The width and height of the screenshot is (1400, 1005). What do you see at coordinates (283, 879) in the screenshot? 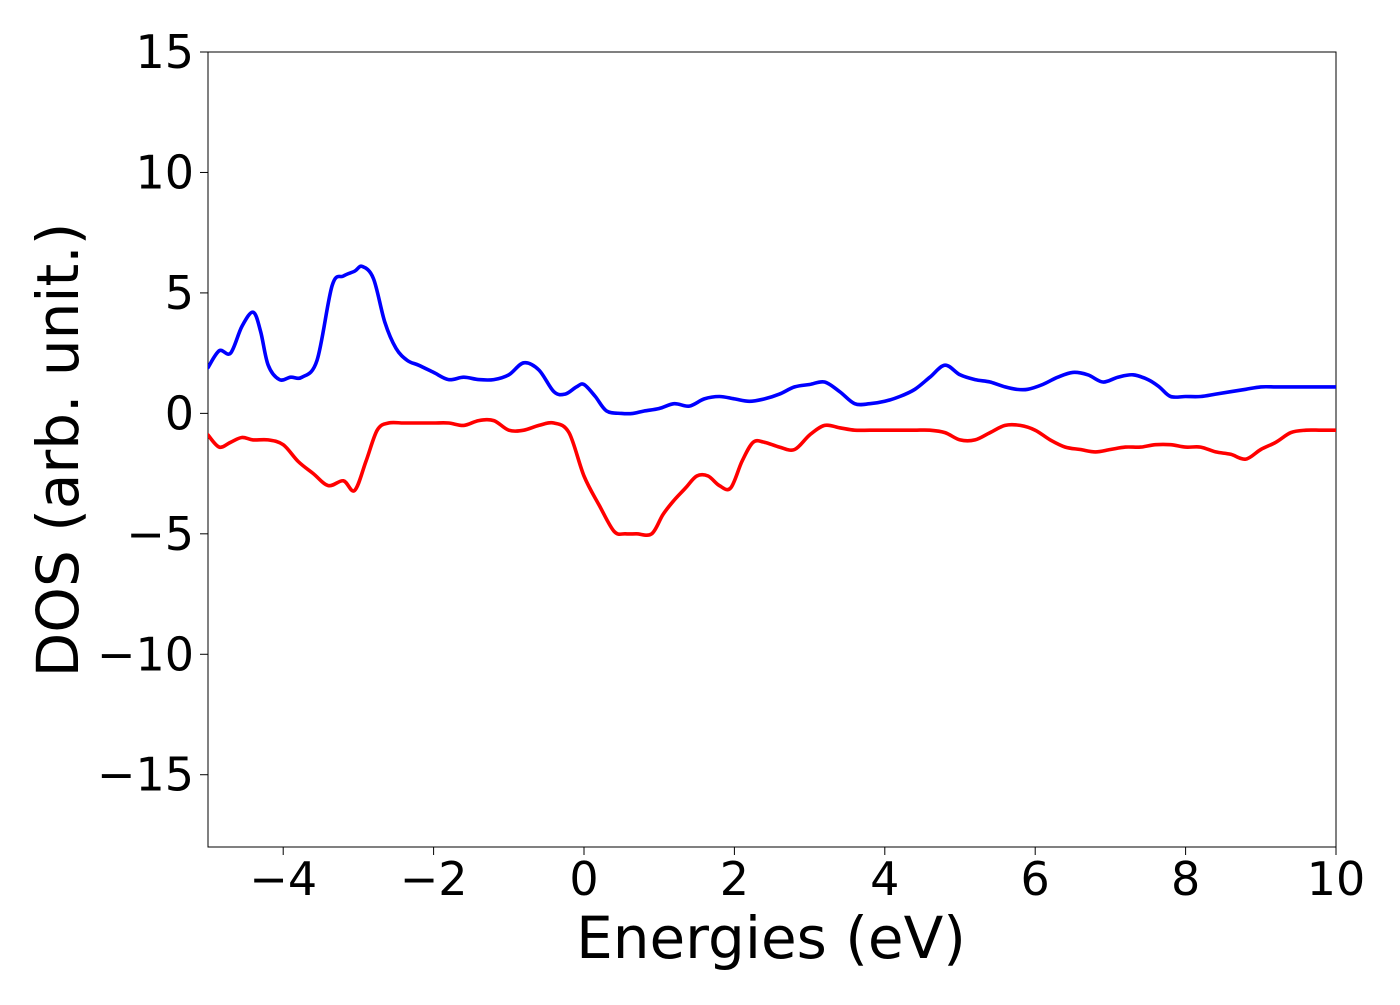
I see `x-tick-label: −4` at bounding box center [283, 879].